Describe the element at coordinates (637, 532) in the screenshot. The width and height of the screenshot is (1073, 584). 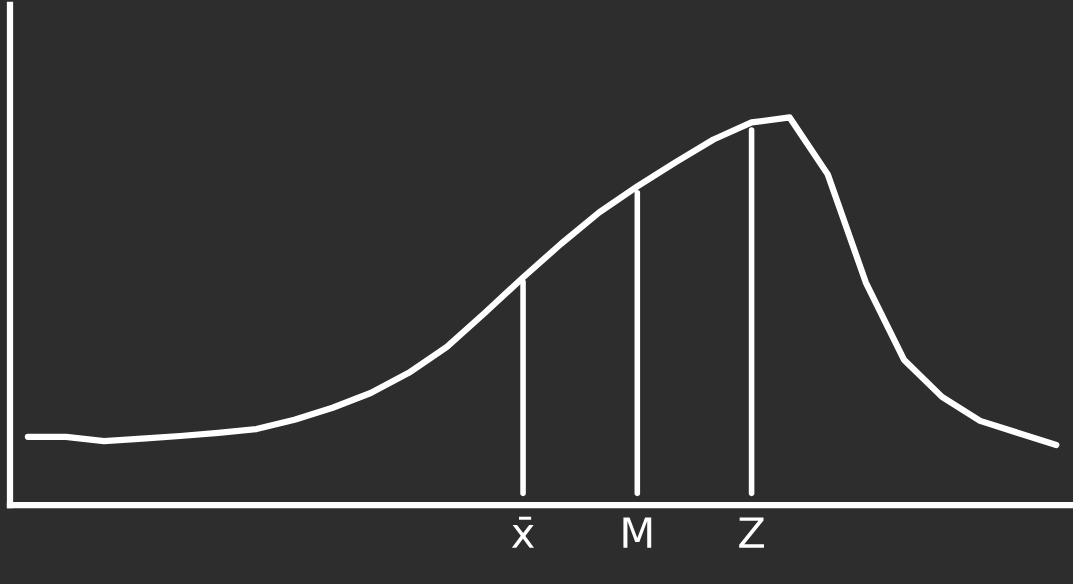
I see `x-tick-label: M` at that location.